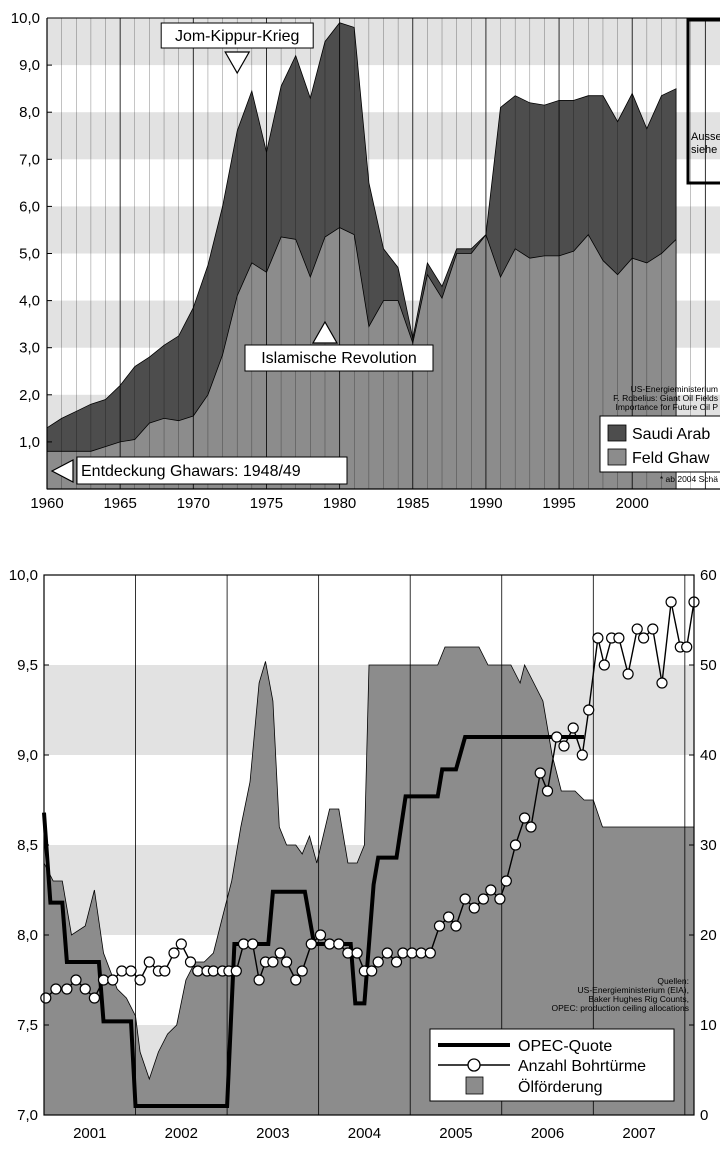 The height and width of the screenshot is (1152, 720). What do you see at coordinates (674, 389) in the screenshot?
I see `source-line: US-Energieministerium` at bounding box center [674, 389].